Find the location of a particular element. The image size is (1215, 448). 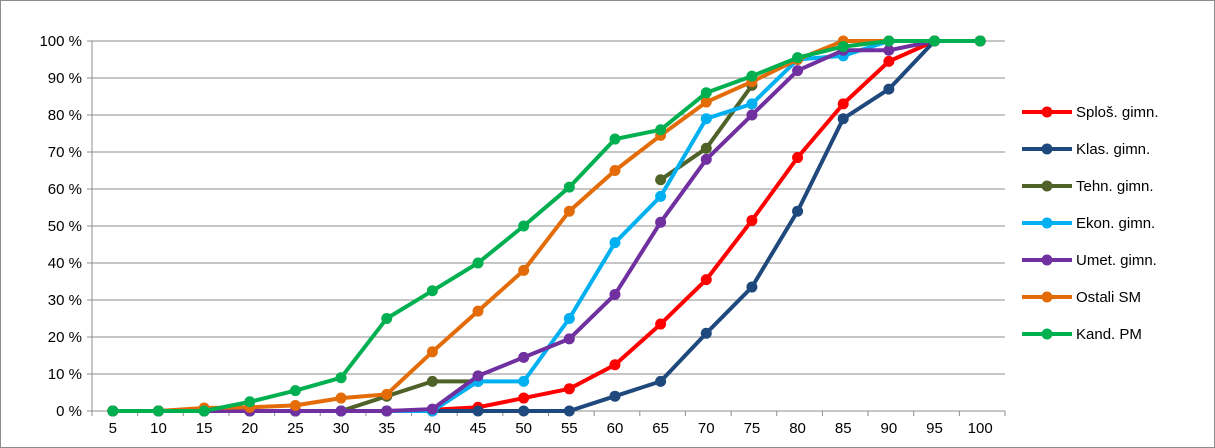

x-tick-label: 15 is located at coordinates (204, 428).